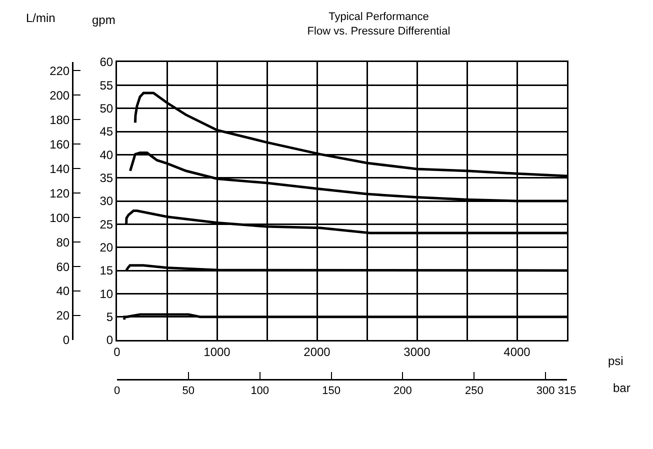 The width and height of the screenshot is (653, 449). Describe the element at coordinates (545, 390) in the screenshot. I see `x2-tick-label: 300` at that location.